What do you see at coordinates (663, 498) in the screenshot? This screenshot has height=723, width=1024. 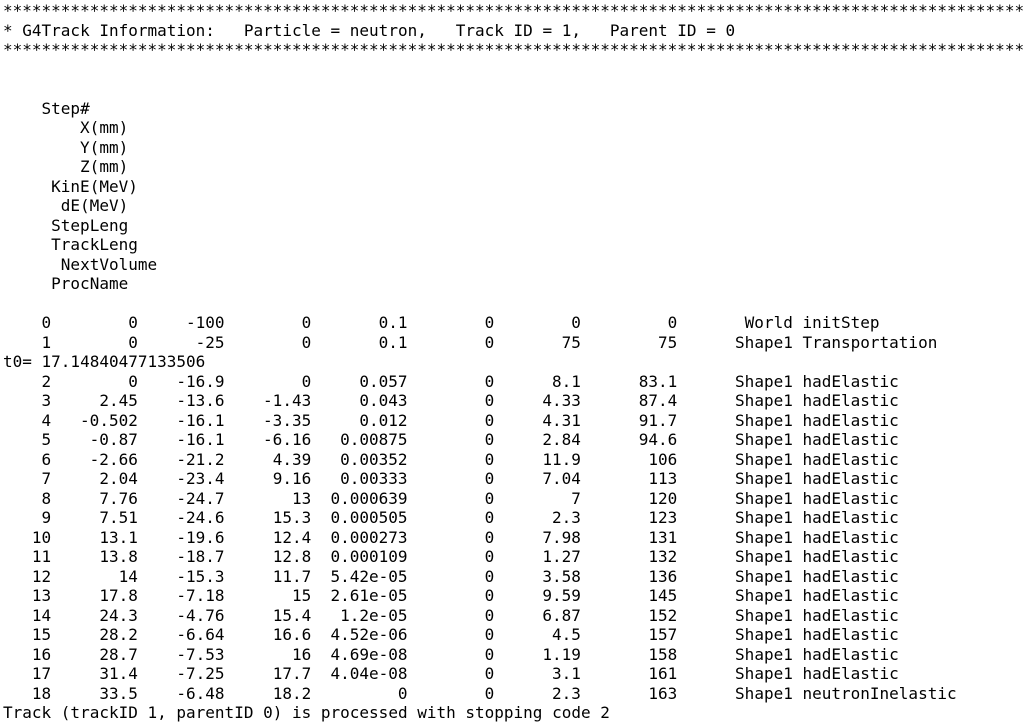 I see `cell-trackleng: 120` at bounding box center [663, 498].